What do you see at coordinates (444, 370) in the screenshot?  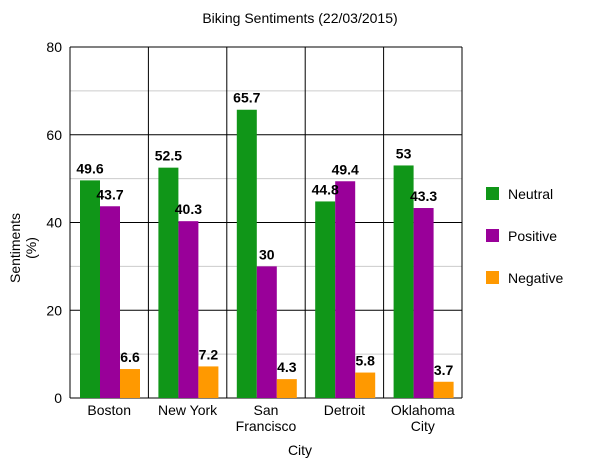 I see `data-label-negative-4: 3.7` at bounding box center [444, 370].